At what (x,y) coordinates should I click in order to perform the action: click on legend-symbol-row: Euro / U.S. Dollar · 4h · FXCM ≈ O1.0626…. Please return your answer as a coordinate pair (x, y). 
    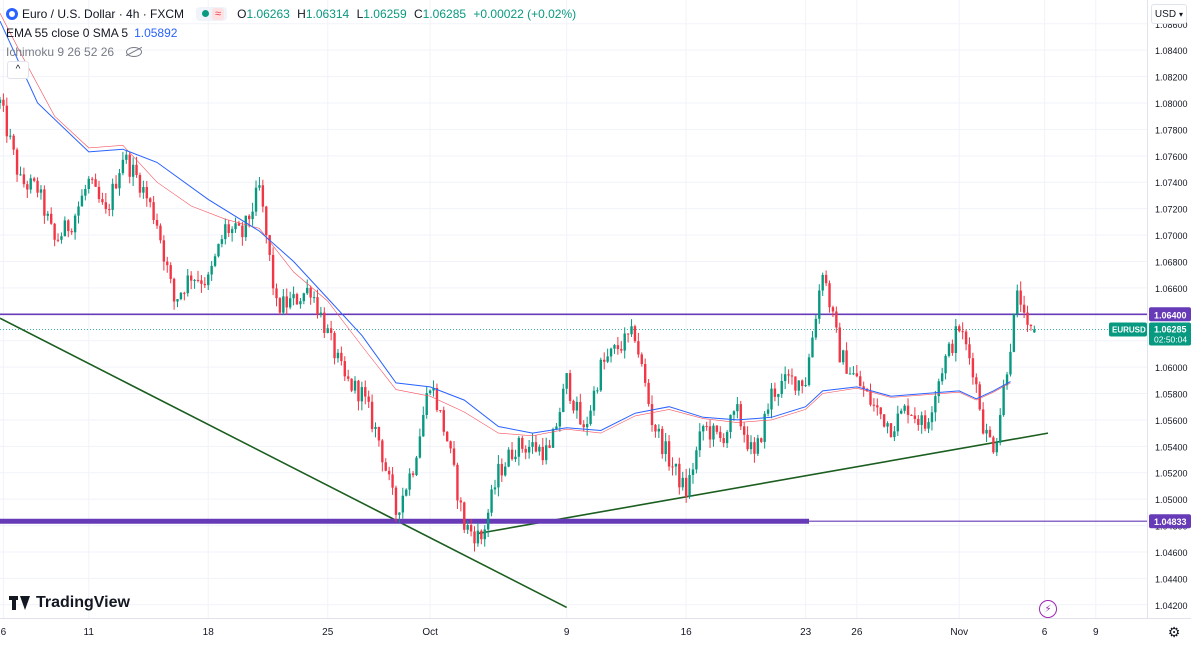
    Looking at the image, I should click on (293, 13).